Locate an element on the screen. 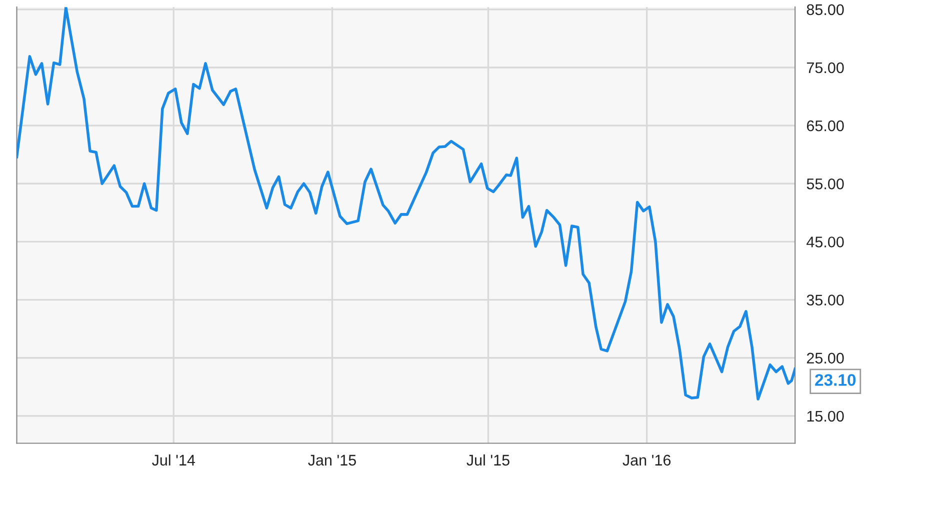  y-tick-label: 55.00 is located at coordinates (825, 184).